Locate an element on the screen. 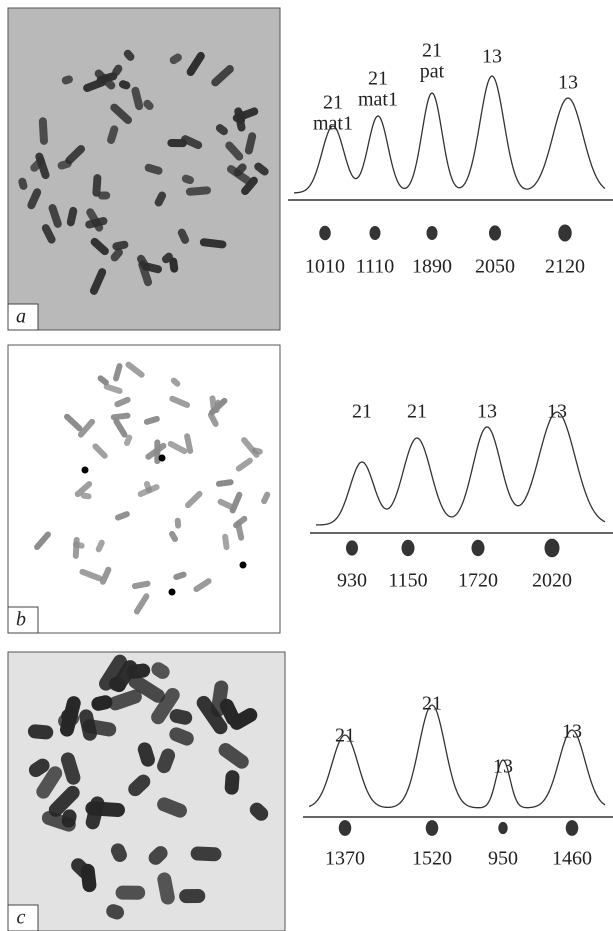  signal-intensity: 1890 is located at coordinates (432, 267).